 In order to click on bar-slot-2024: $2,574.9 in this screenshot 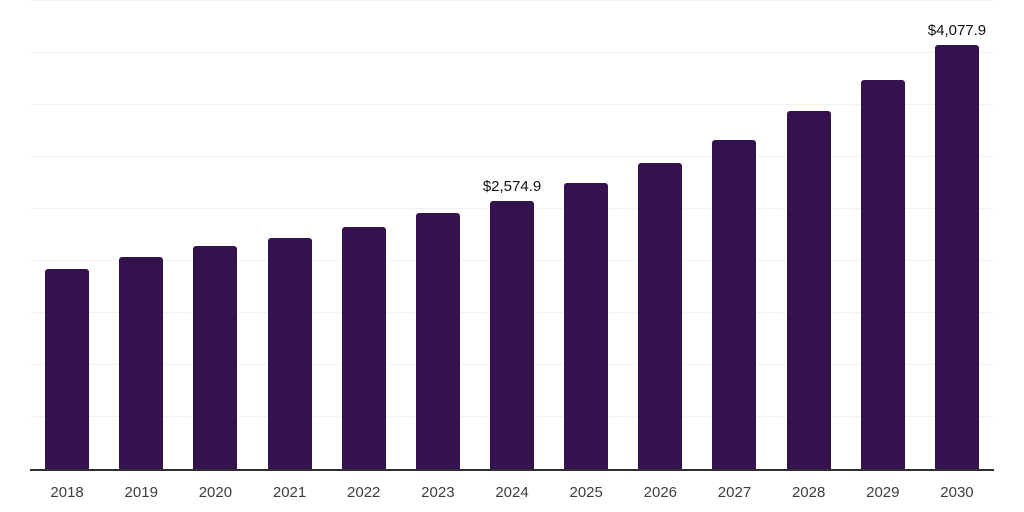, I will do `click(512, 235)`.